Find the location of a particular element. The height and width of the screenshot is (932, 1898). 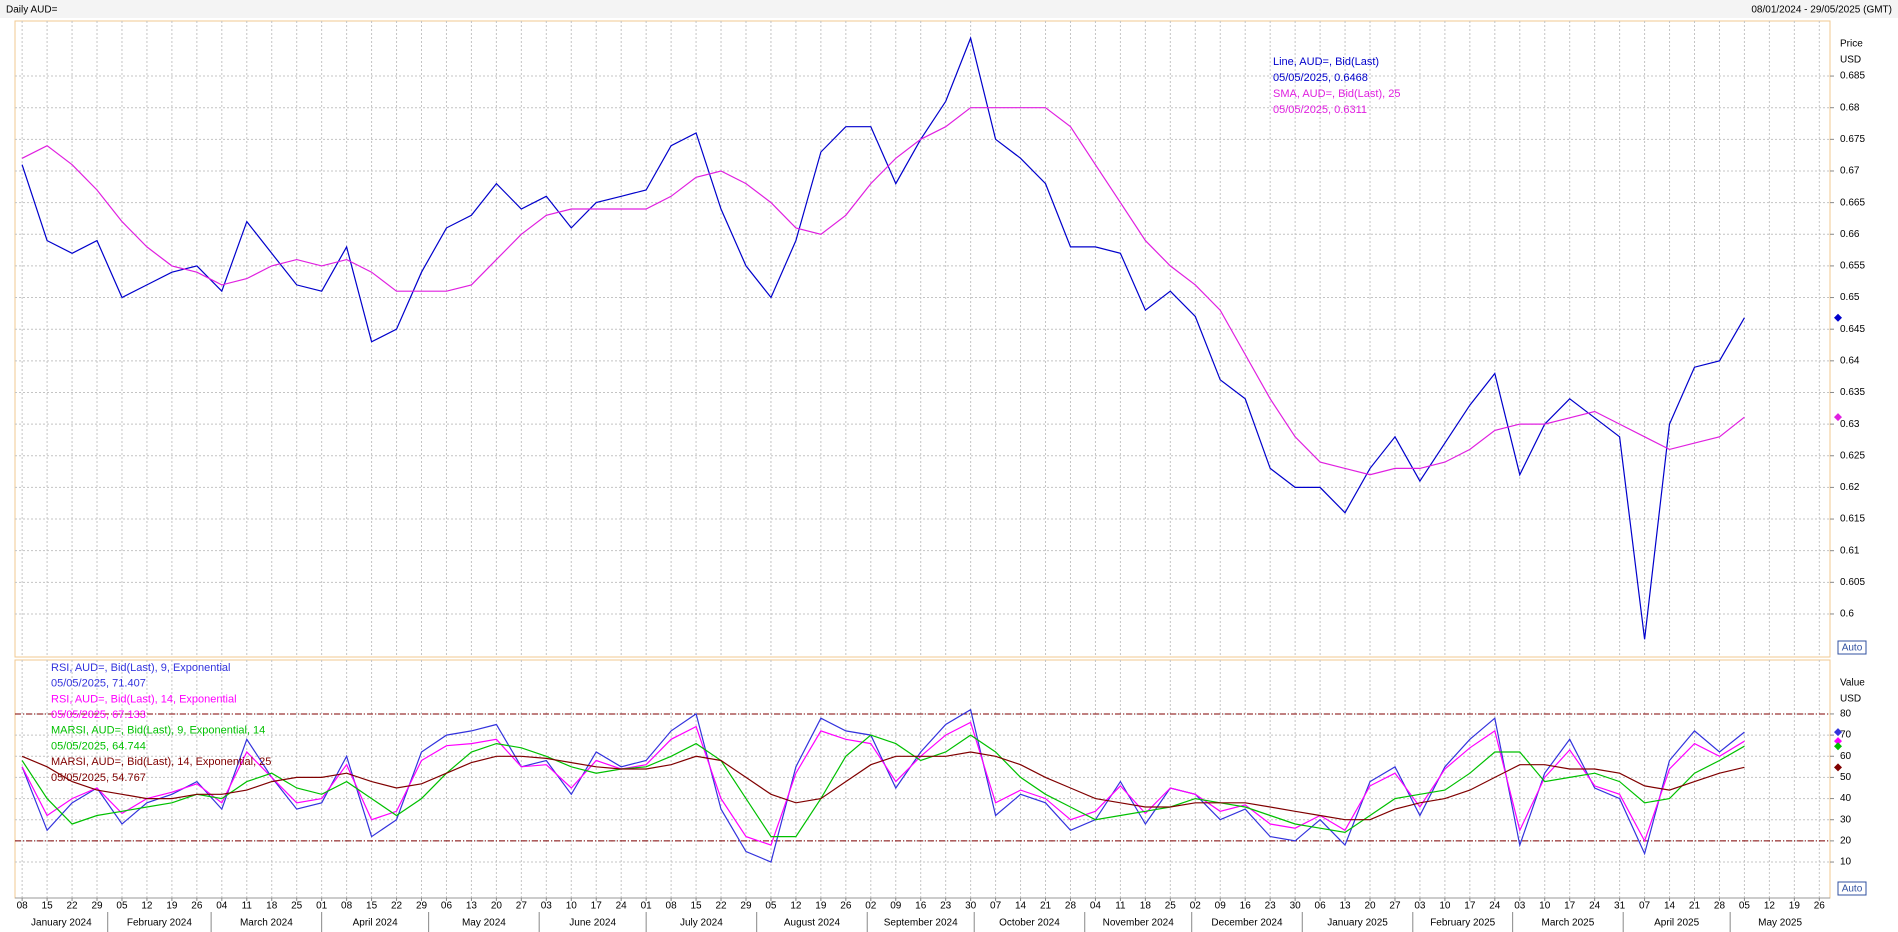

x-tick-label: 27 is located at coordinates (522, 906).